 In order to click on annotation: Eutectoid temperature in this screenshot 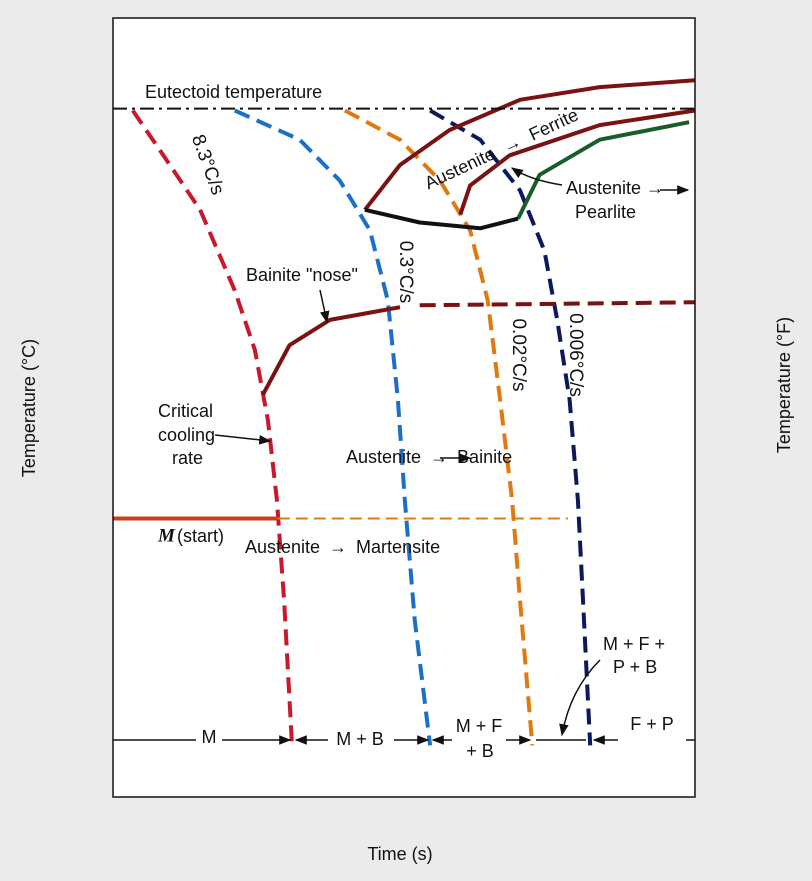, I will do `click(233, 92)`.